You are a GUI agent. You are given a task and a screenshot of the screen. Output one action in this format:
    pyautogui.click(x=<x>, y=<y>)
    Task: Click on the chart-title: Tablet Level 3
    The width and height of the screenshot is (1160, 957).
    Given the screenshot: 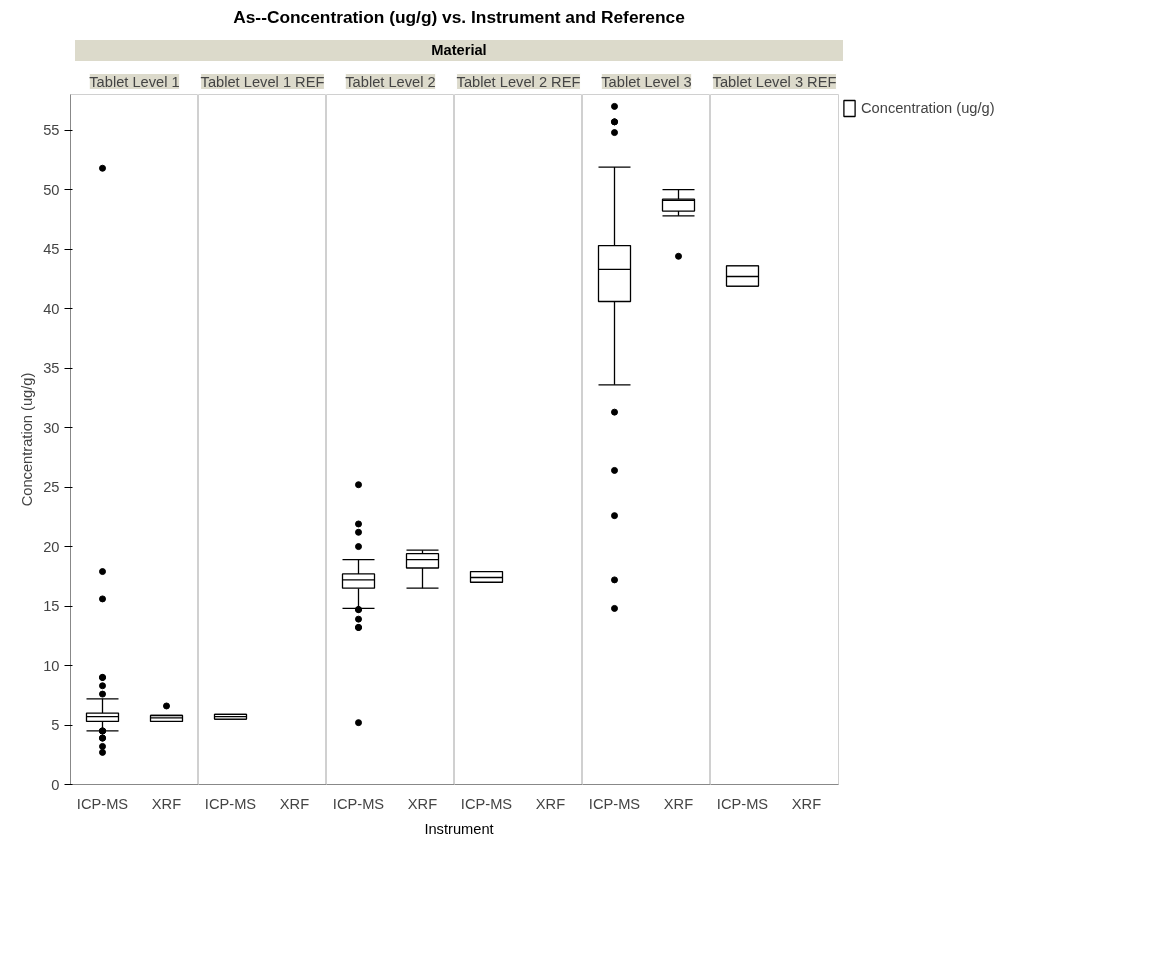 What is the action you would take?
    pyautogui.click(x=646, y=81)
    